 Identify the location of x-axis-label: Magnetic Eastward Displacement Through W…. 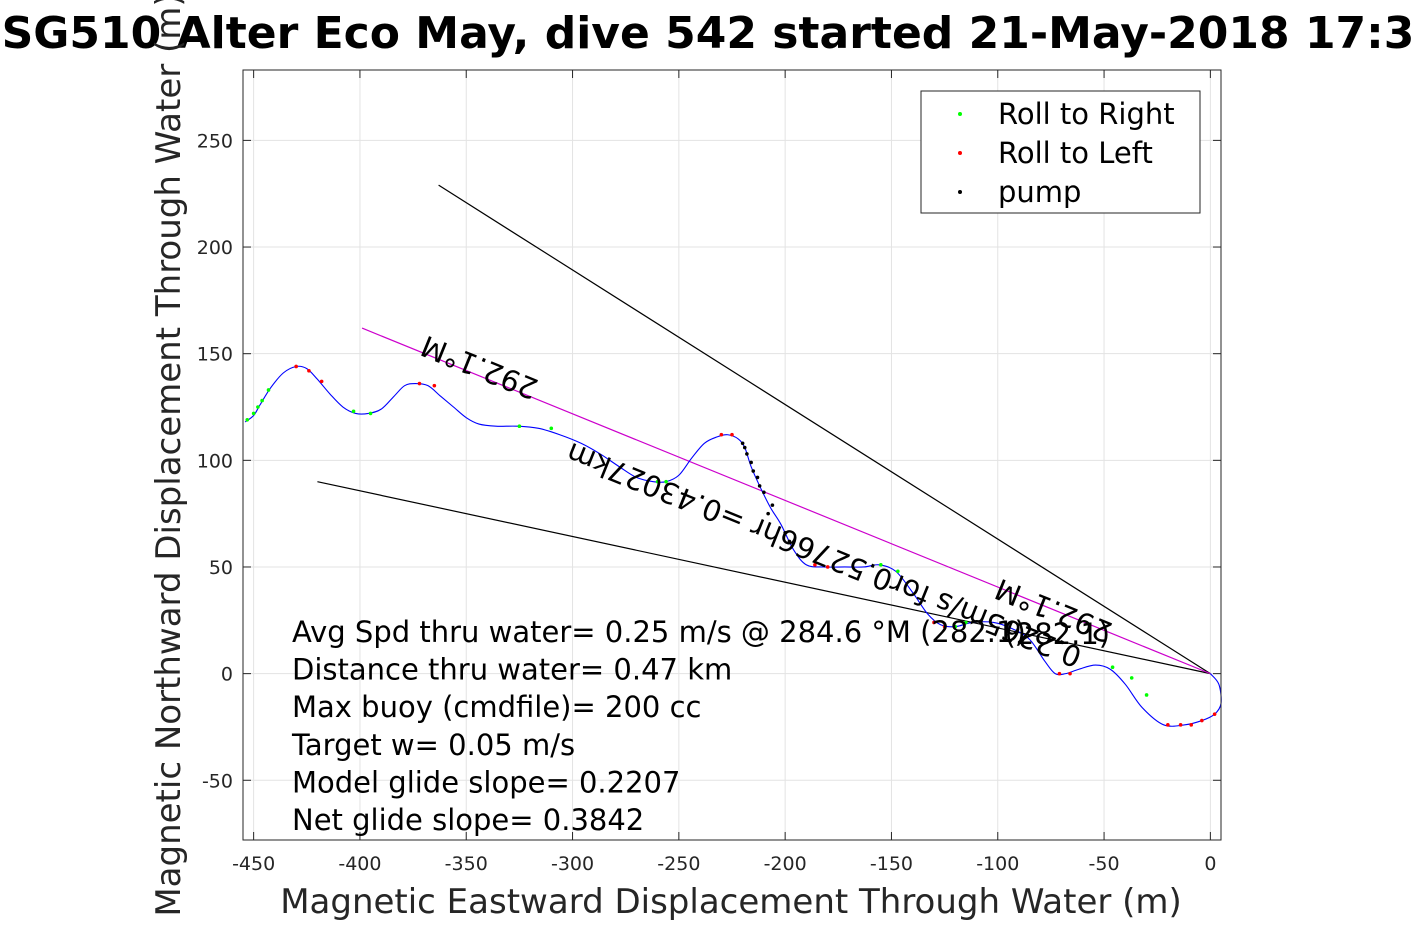
(731, 902).